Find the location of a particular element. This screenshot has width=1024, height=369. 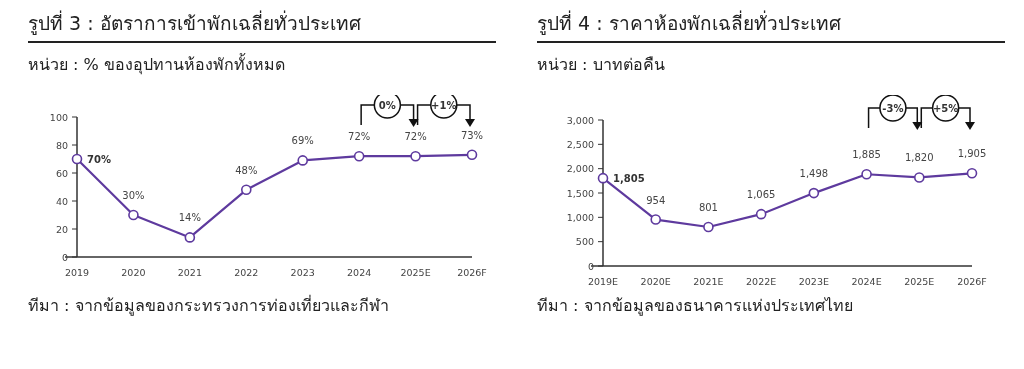

data-label: 73% is located at coordinates (472, 135).